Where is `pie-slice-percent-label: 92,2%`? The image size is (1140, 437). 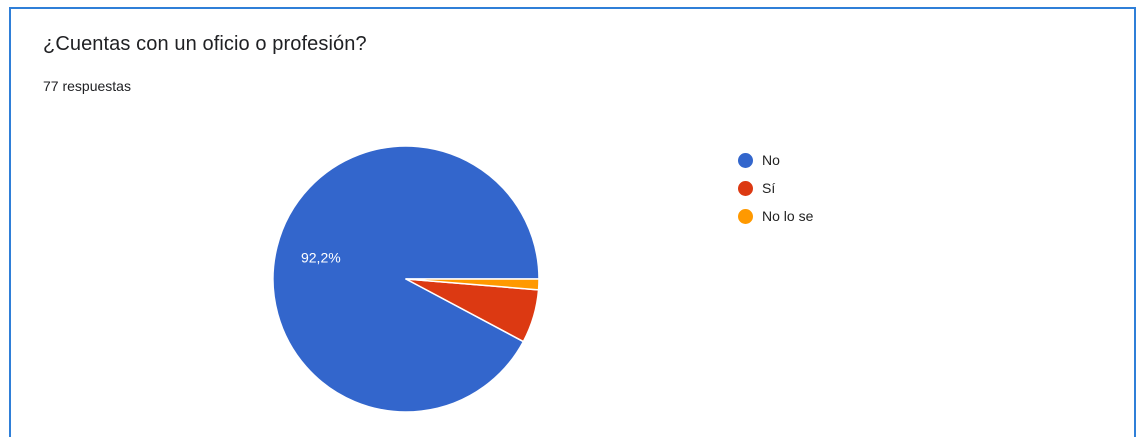
pie-slice-percent-label: 92,2% is located at coordinates (321, 258).